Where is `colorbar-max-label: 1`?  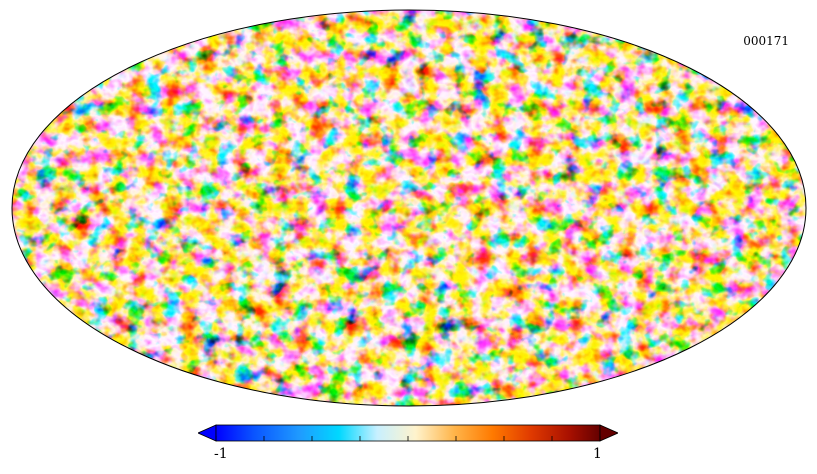 colorbar-max-label: 1 is located at coordinates (597, 454).